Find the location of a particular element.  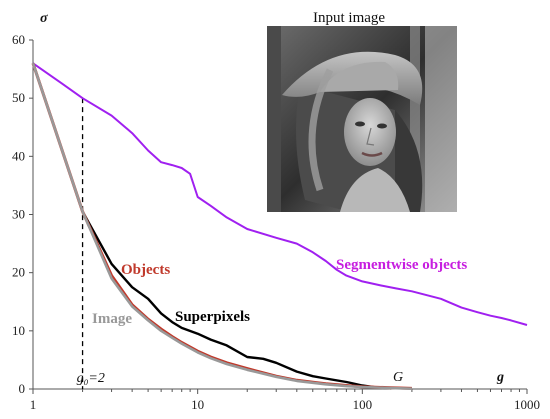

x-tick-label: 1 is located at coordinates (33, 404).